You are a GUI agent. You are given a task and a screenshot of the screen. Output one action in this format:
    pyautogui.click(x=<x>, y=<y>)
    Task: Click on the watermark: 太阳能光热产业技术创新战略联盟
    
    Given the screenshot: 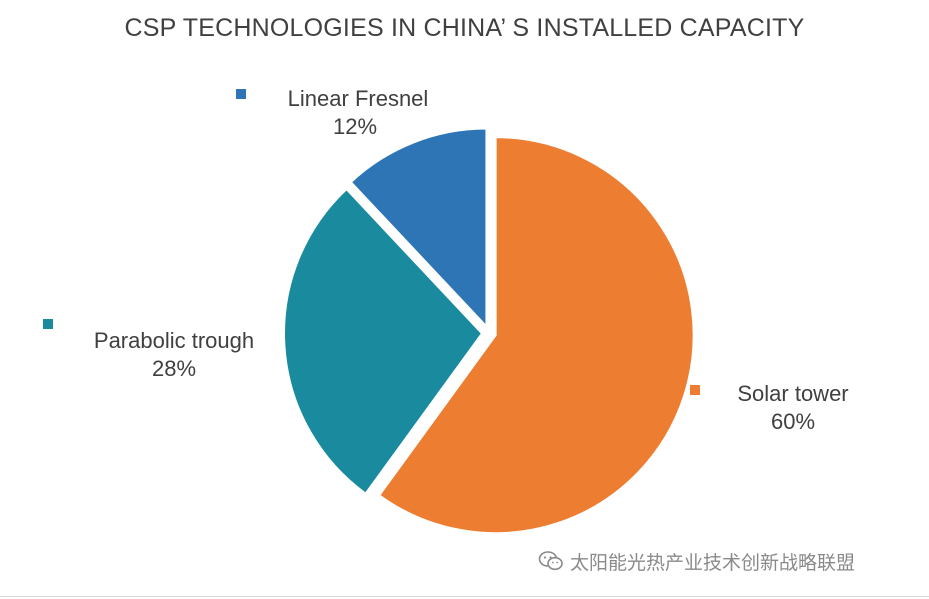 What is the action you would take?
    pyautogui.click(x=728, y=561)
    